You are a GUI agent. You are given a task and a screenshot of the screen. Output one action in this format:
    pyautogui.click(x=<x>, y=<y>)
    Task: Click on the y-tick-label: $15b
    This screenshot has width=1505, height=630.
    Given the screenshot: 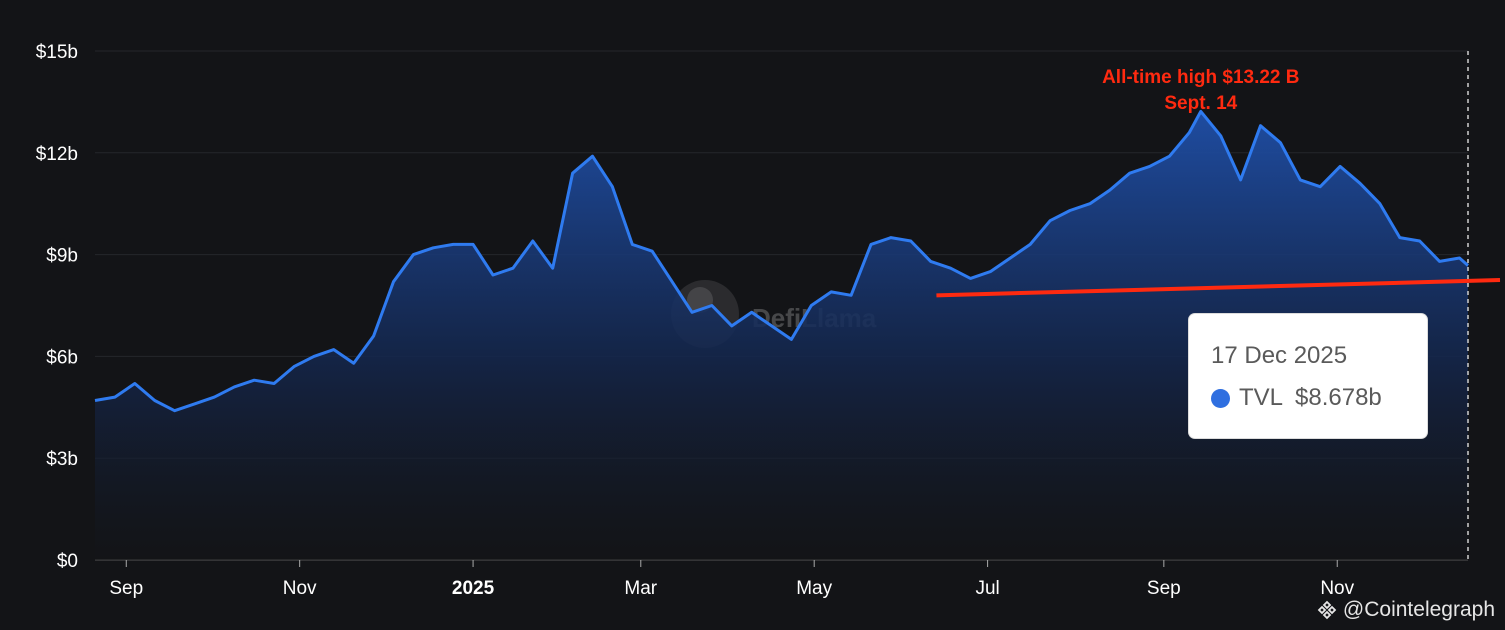 What is the action you would take?
    pyautogui.click(x=57, y=52)
    